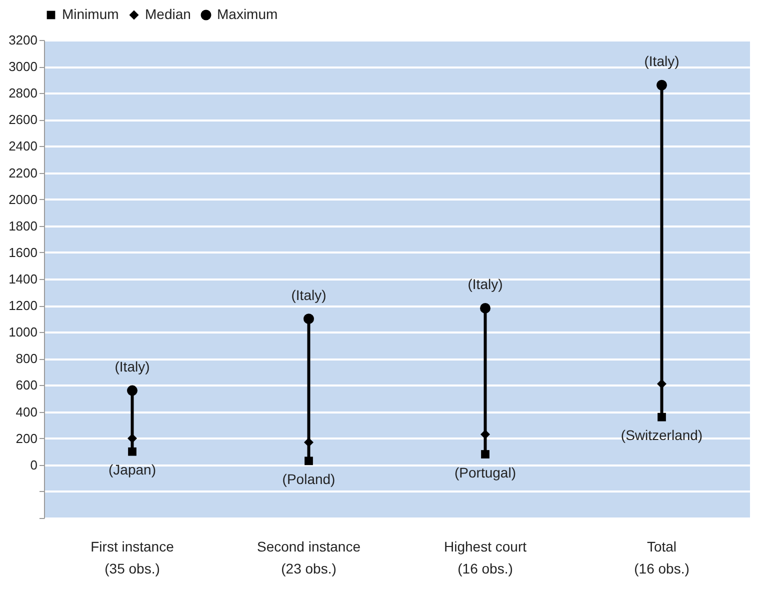 This screenshot has width=778, height=605. Describe the element at coordinates (23, 40) in the screenshot. I see `y-tick-label: 3200` at that location.